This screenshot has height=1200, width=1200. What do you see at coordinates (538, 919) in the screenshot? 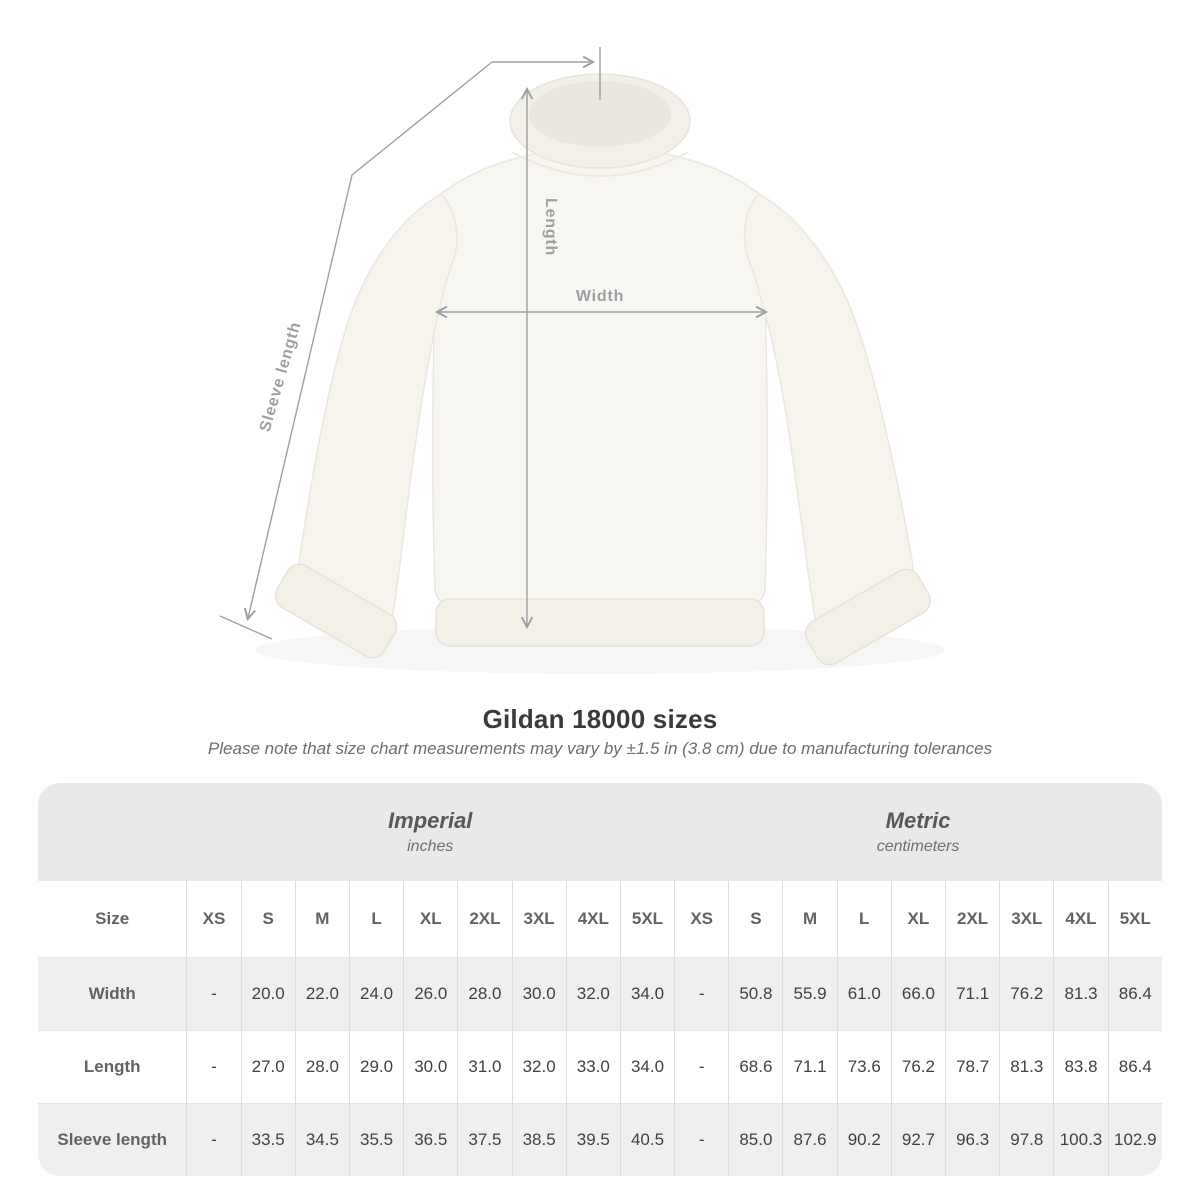
I see `size-col-imperial-3xl: 3XL` at bounding box center [538, 919].